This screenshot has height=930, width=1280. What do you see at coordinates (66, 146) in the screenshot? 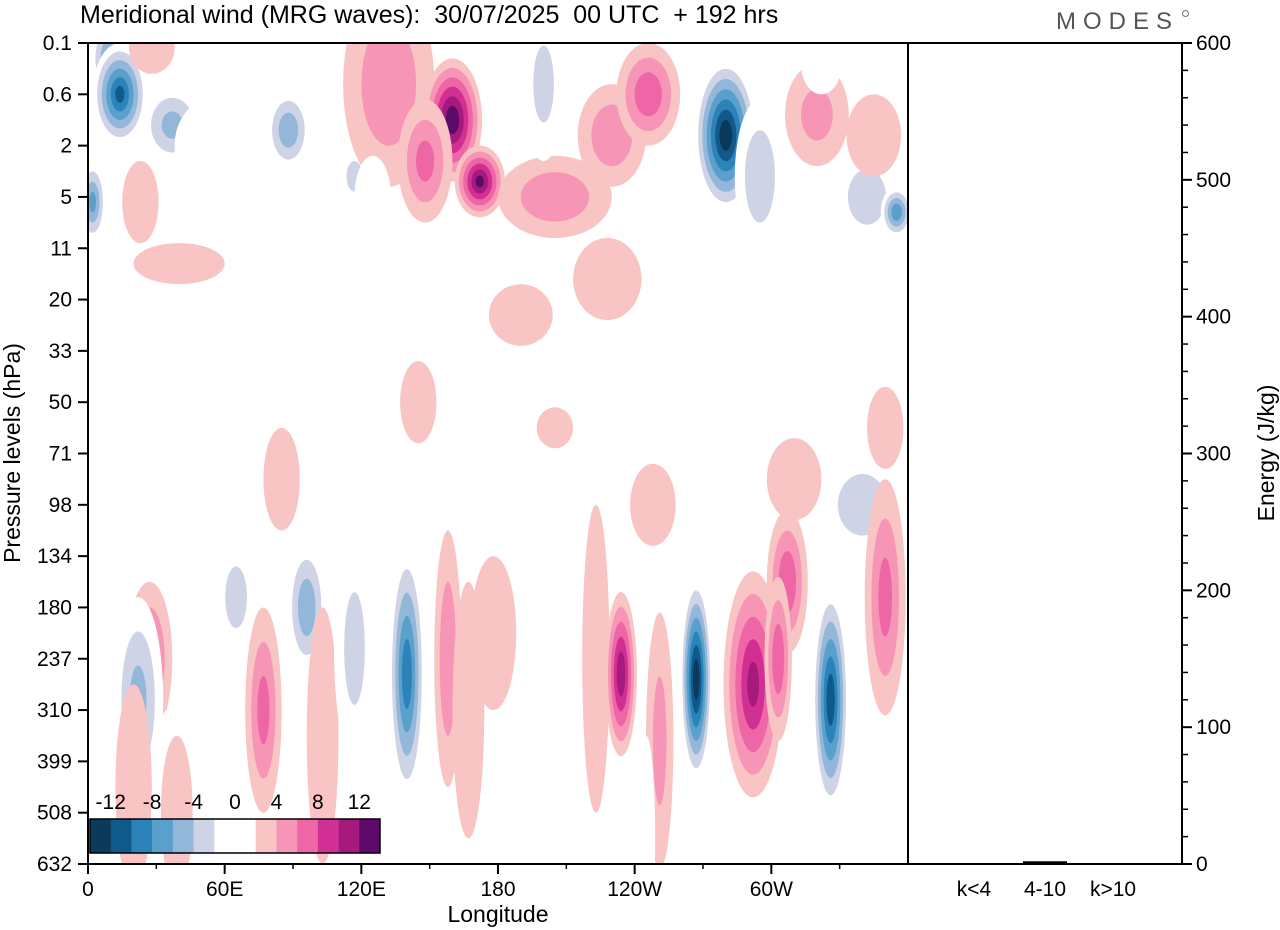
I see `pressure-tick-label: 2` at bounding box center [66, 146].